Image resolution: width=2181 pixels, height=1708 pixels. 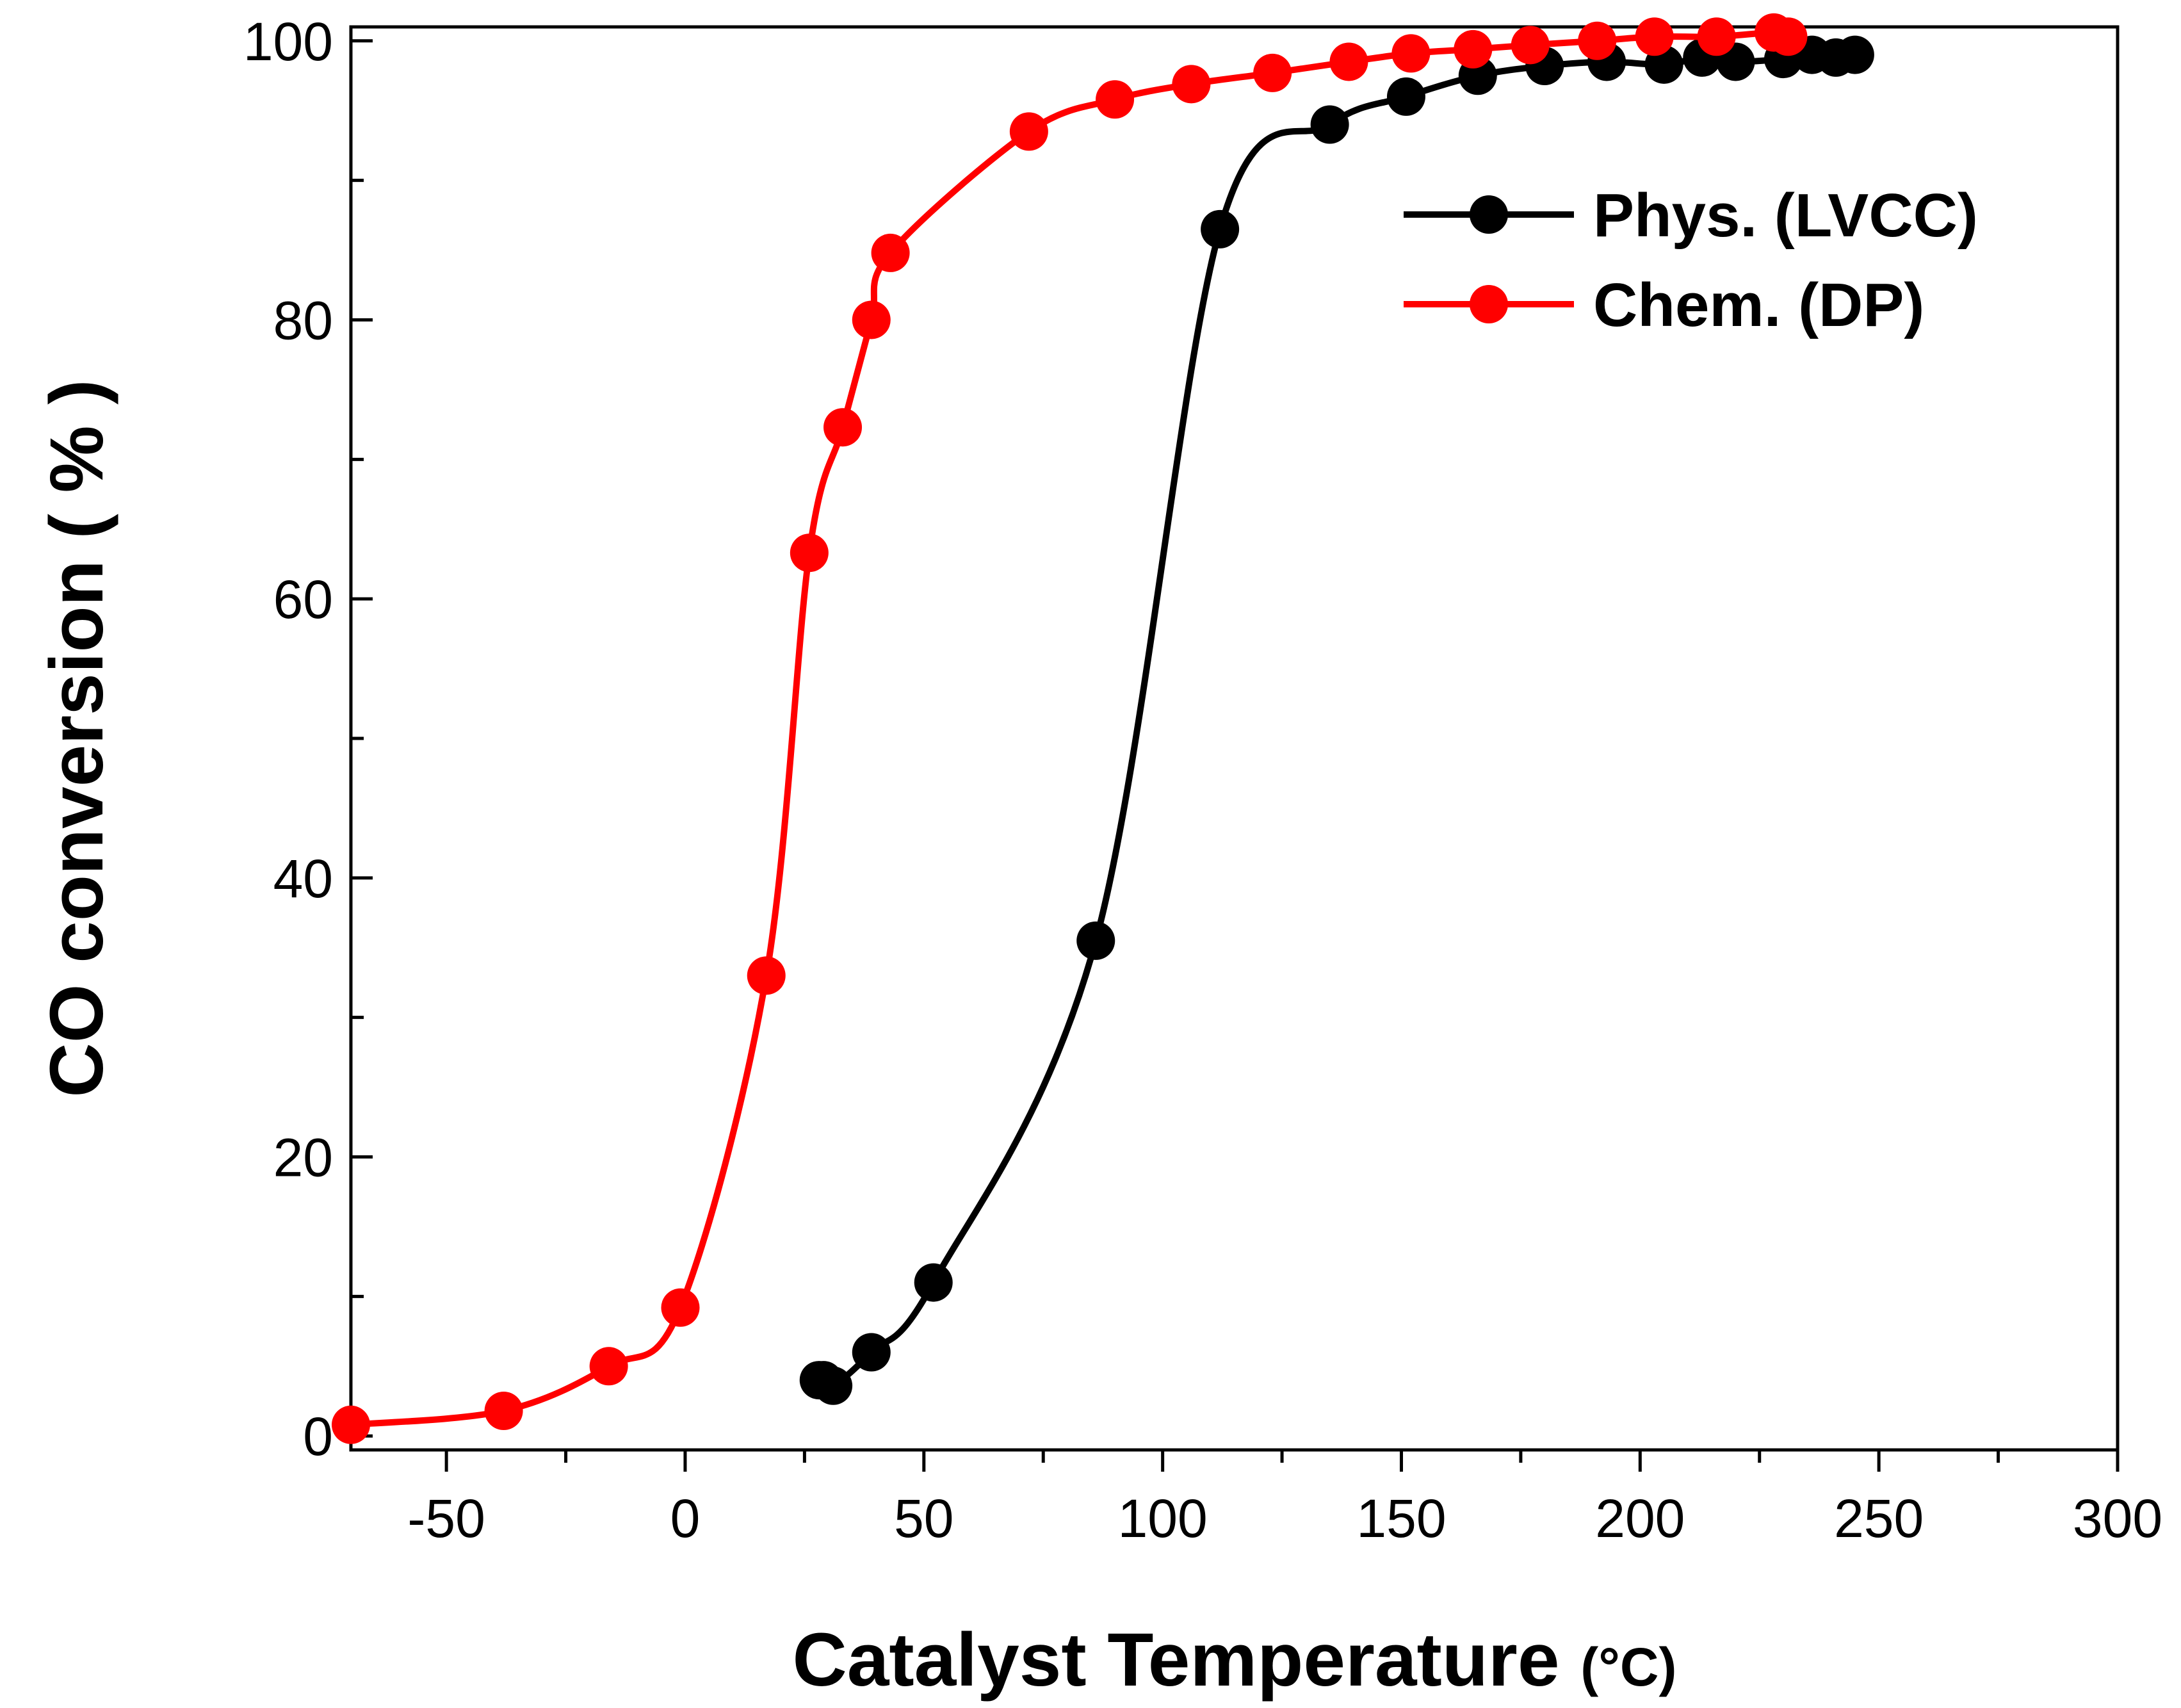 I want to click on x-tick-label: 100, so click(x=1163, y=1518).